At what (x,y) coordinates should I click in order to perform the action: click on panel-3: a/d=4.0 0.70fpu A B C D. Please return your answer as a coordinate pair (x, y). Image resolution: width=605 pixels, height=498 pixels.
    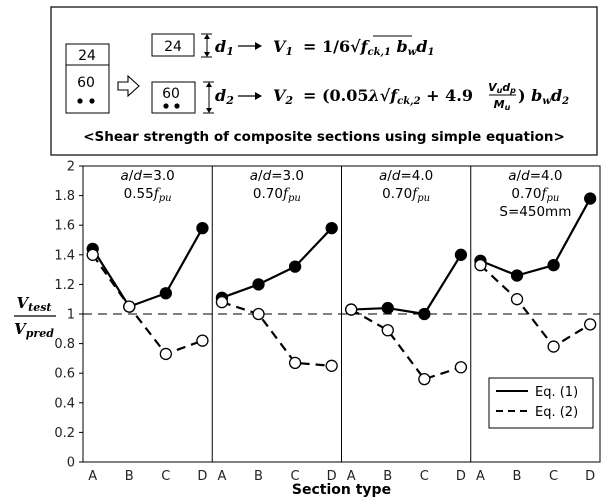
    Looking at the image, I should click on (406, 326).